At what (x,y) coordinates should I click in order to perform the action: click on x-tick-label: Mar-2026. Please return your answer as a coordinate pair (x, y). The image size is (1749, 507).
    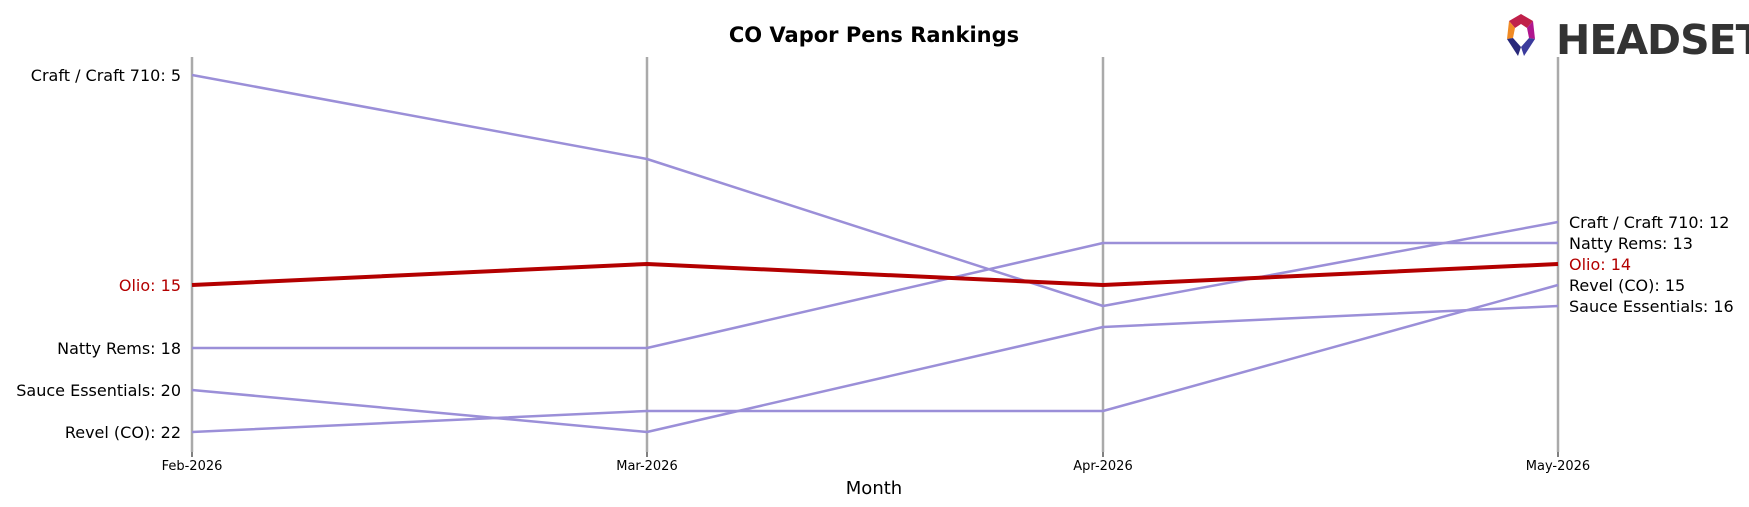
    Looking at the image, I should click on (646, 466).